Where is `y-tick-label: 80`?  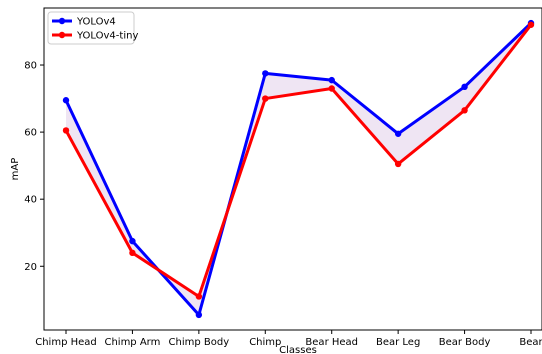
y-tick-label: 80 is located at coordinates (30, 66).